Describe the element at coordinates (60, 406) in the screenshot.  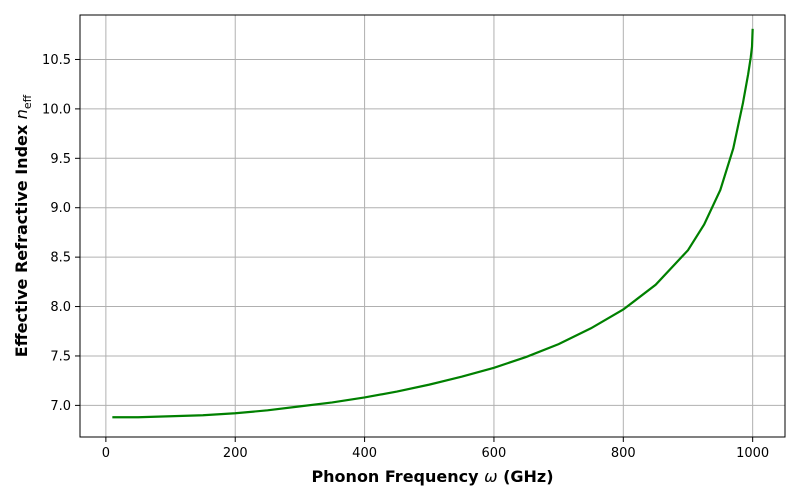
I see `y-tick-label: 7.0` at that location.